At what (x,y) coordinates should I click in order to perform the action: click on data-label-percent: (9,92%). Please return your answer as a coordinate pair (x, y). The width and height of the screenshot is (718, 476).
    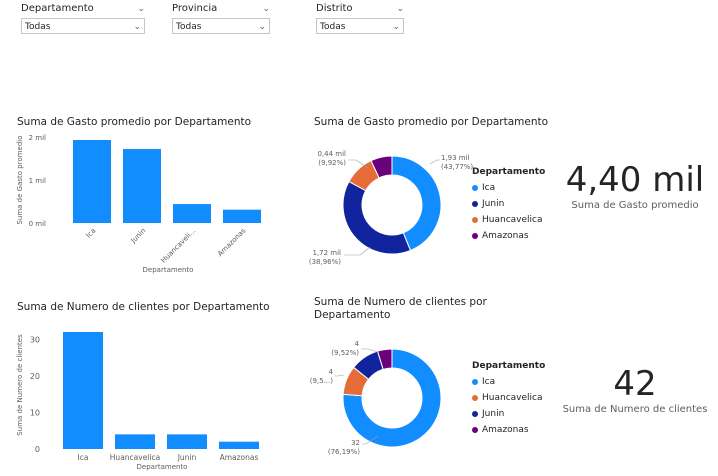
    Looking at the image, I should click on (332, 163).